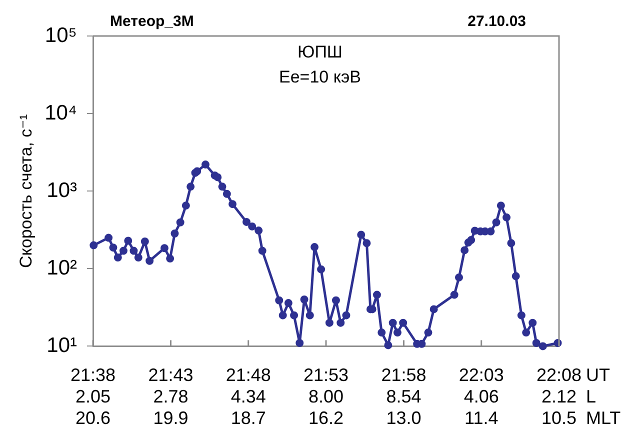 This screenshot has height=431, width=634. What do you see at coordinates (320, 77) in the screenshot?
I see `annotation: Ee=10 кэВ` at bounding box center [320, 77].